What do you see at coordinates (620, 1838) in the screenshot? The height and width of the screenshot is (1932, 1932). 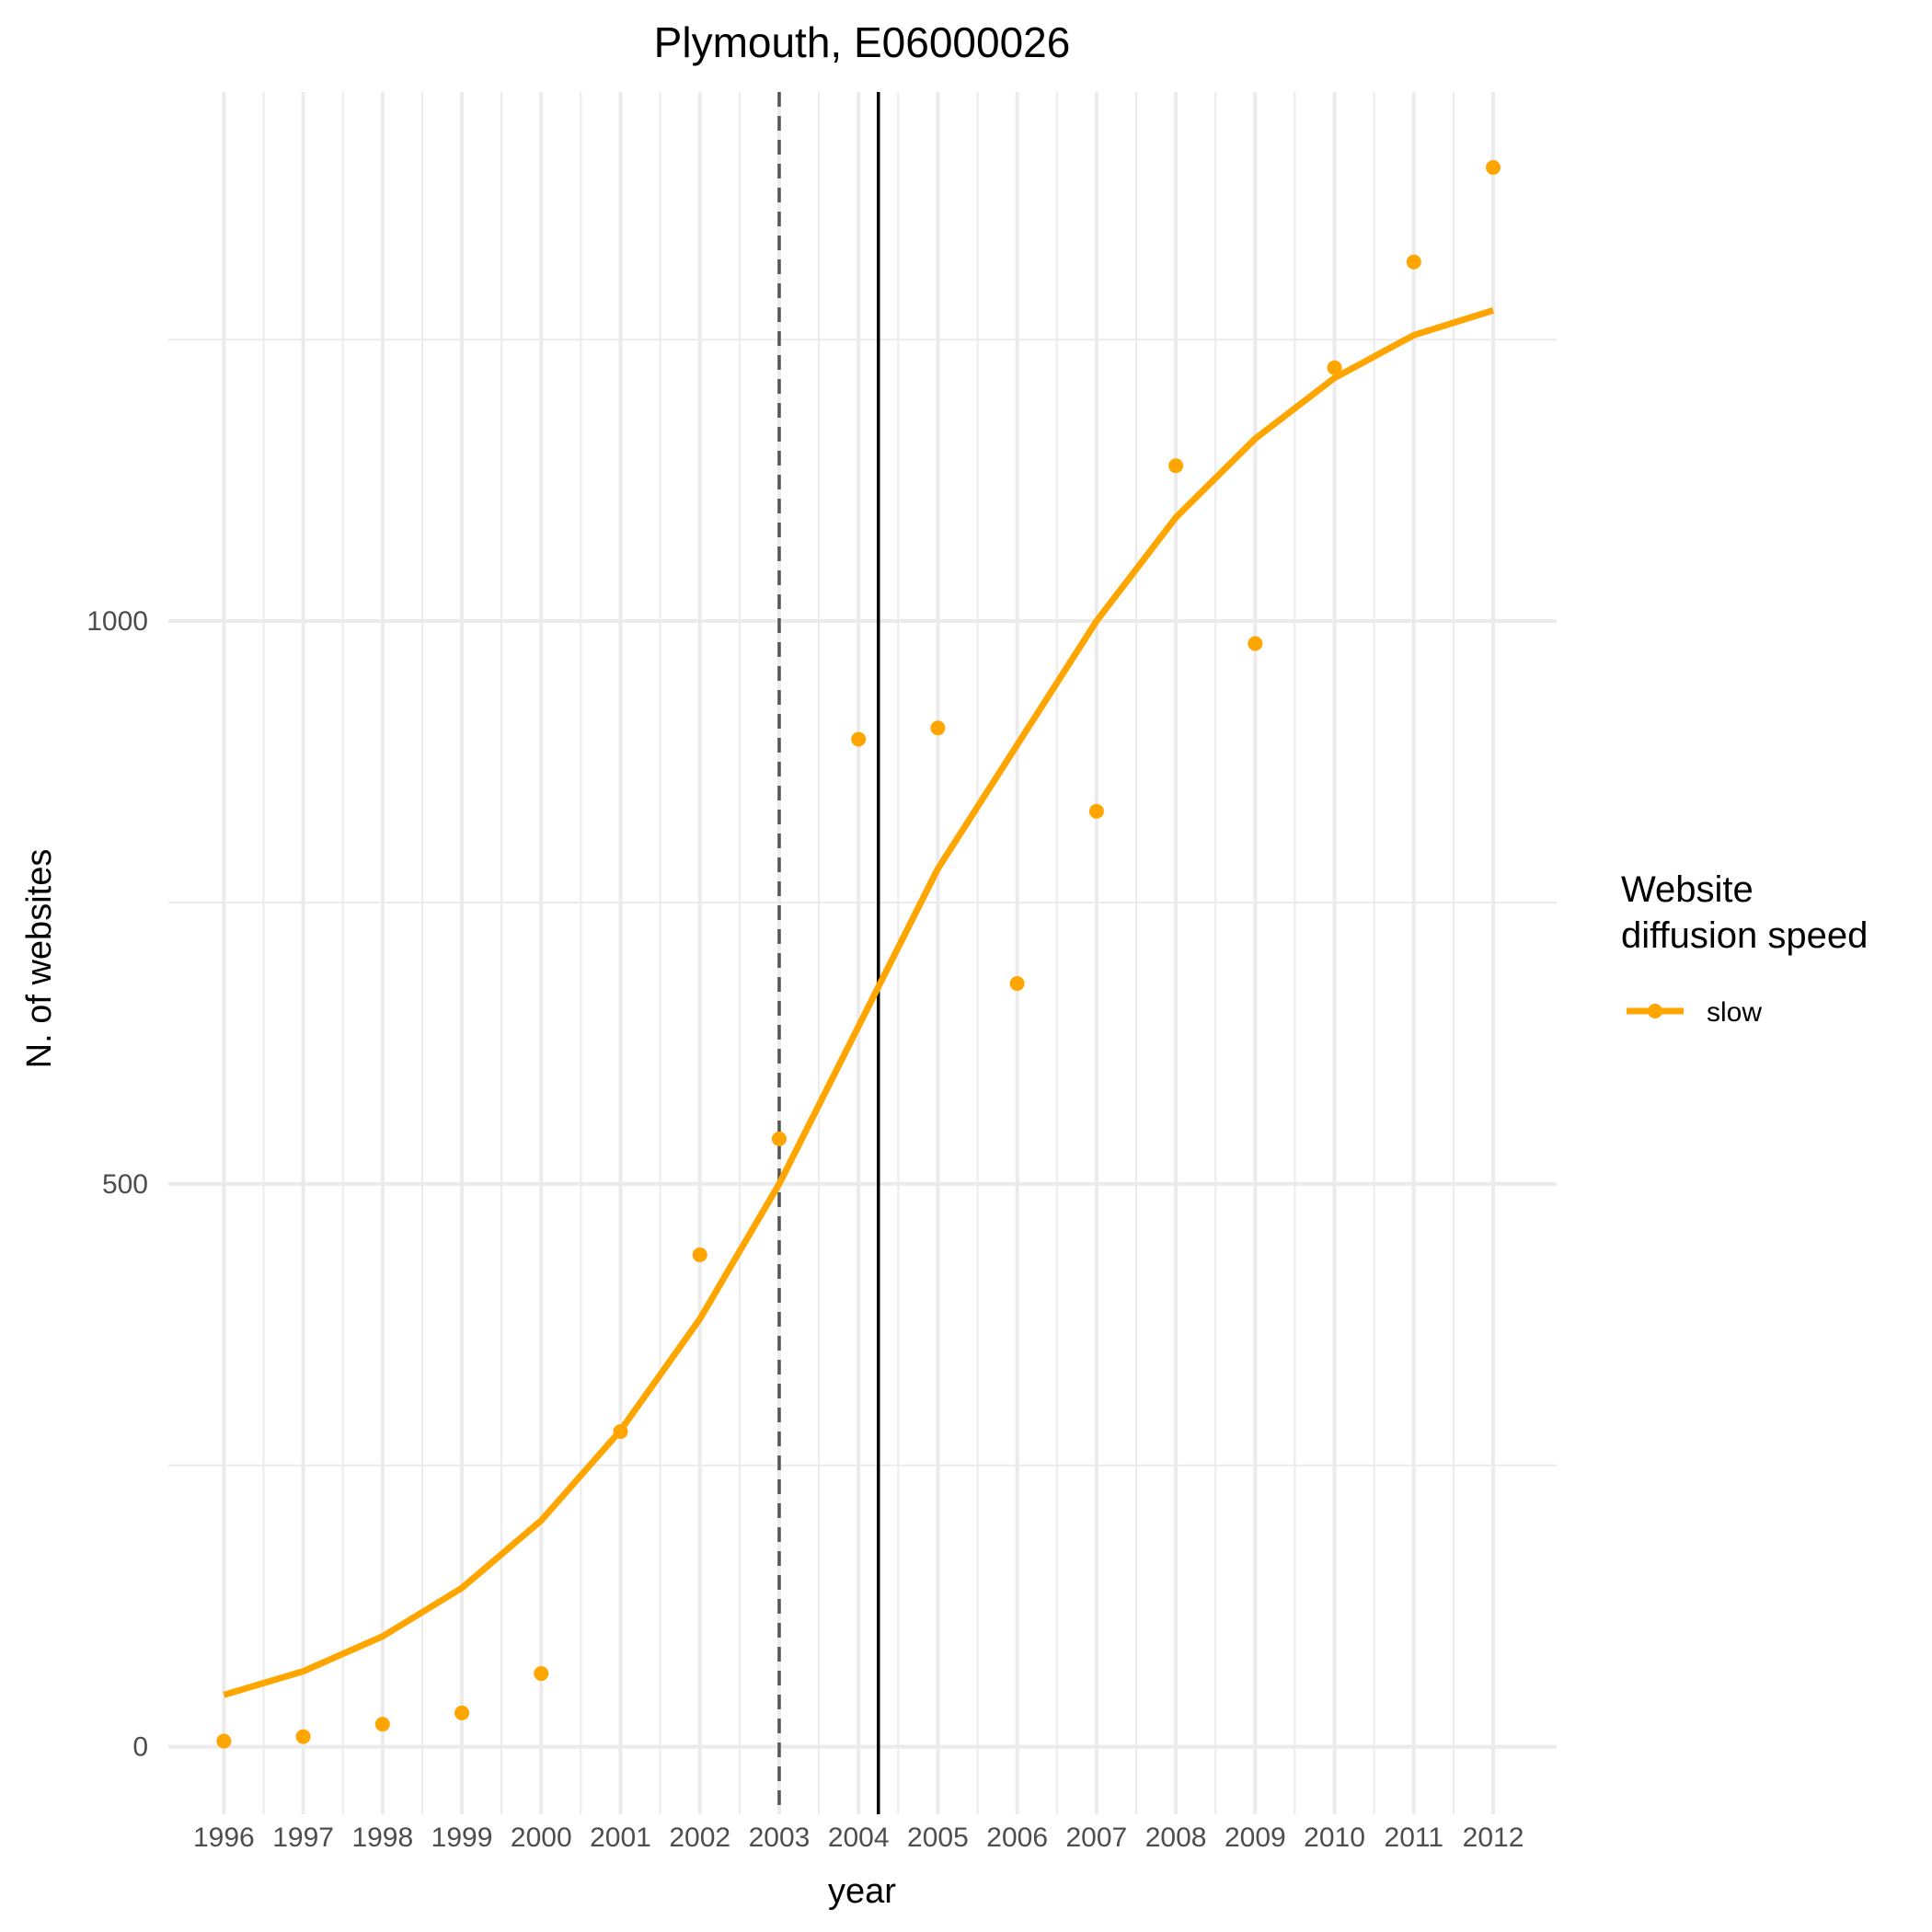 I see `x-tick-label: 2001` at bounding box center [620, 1838].